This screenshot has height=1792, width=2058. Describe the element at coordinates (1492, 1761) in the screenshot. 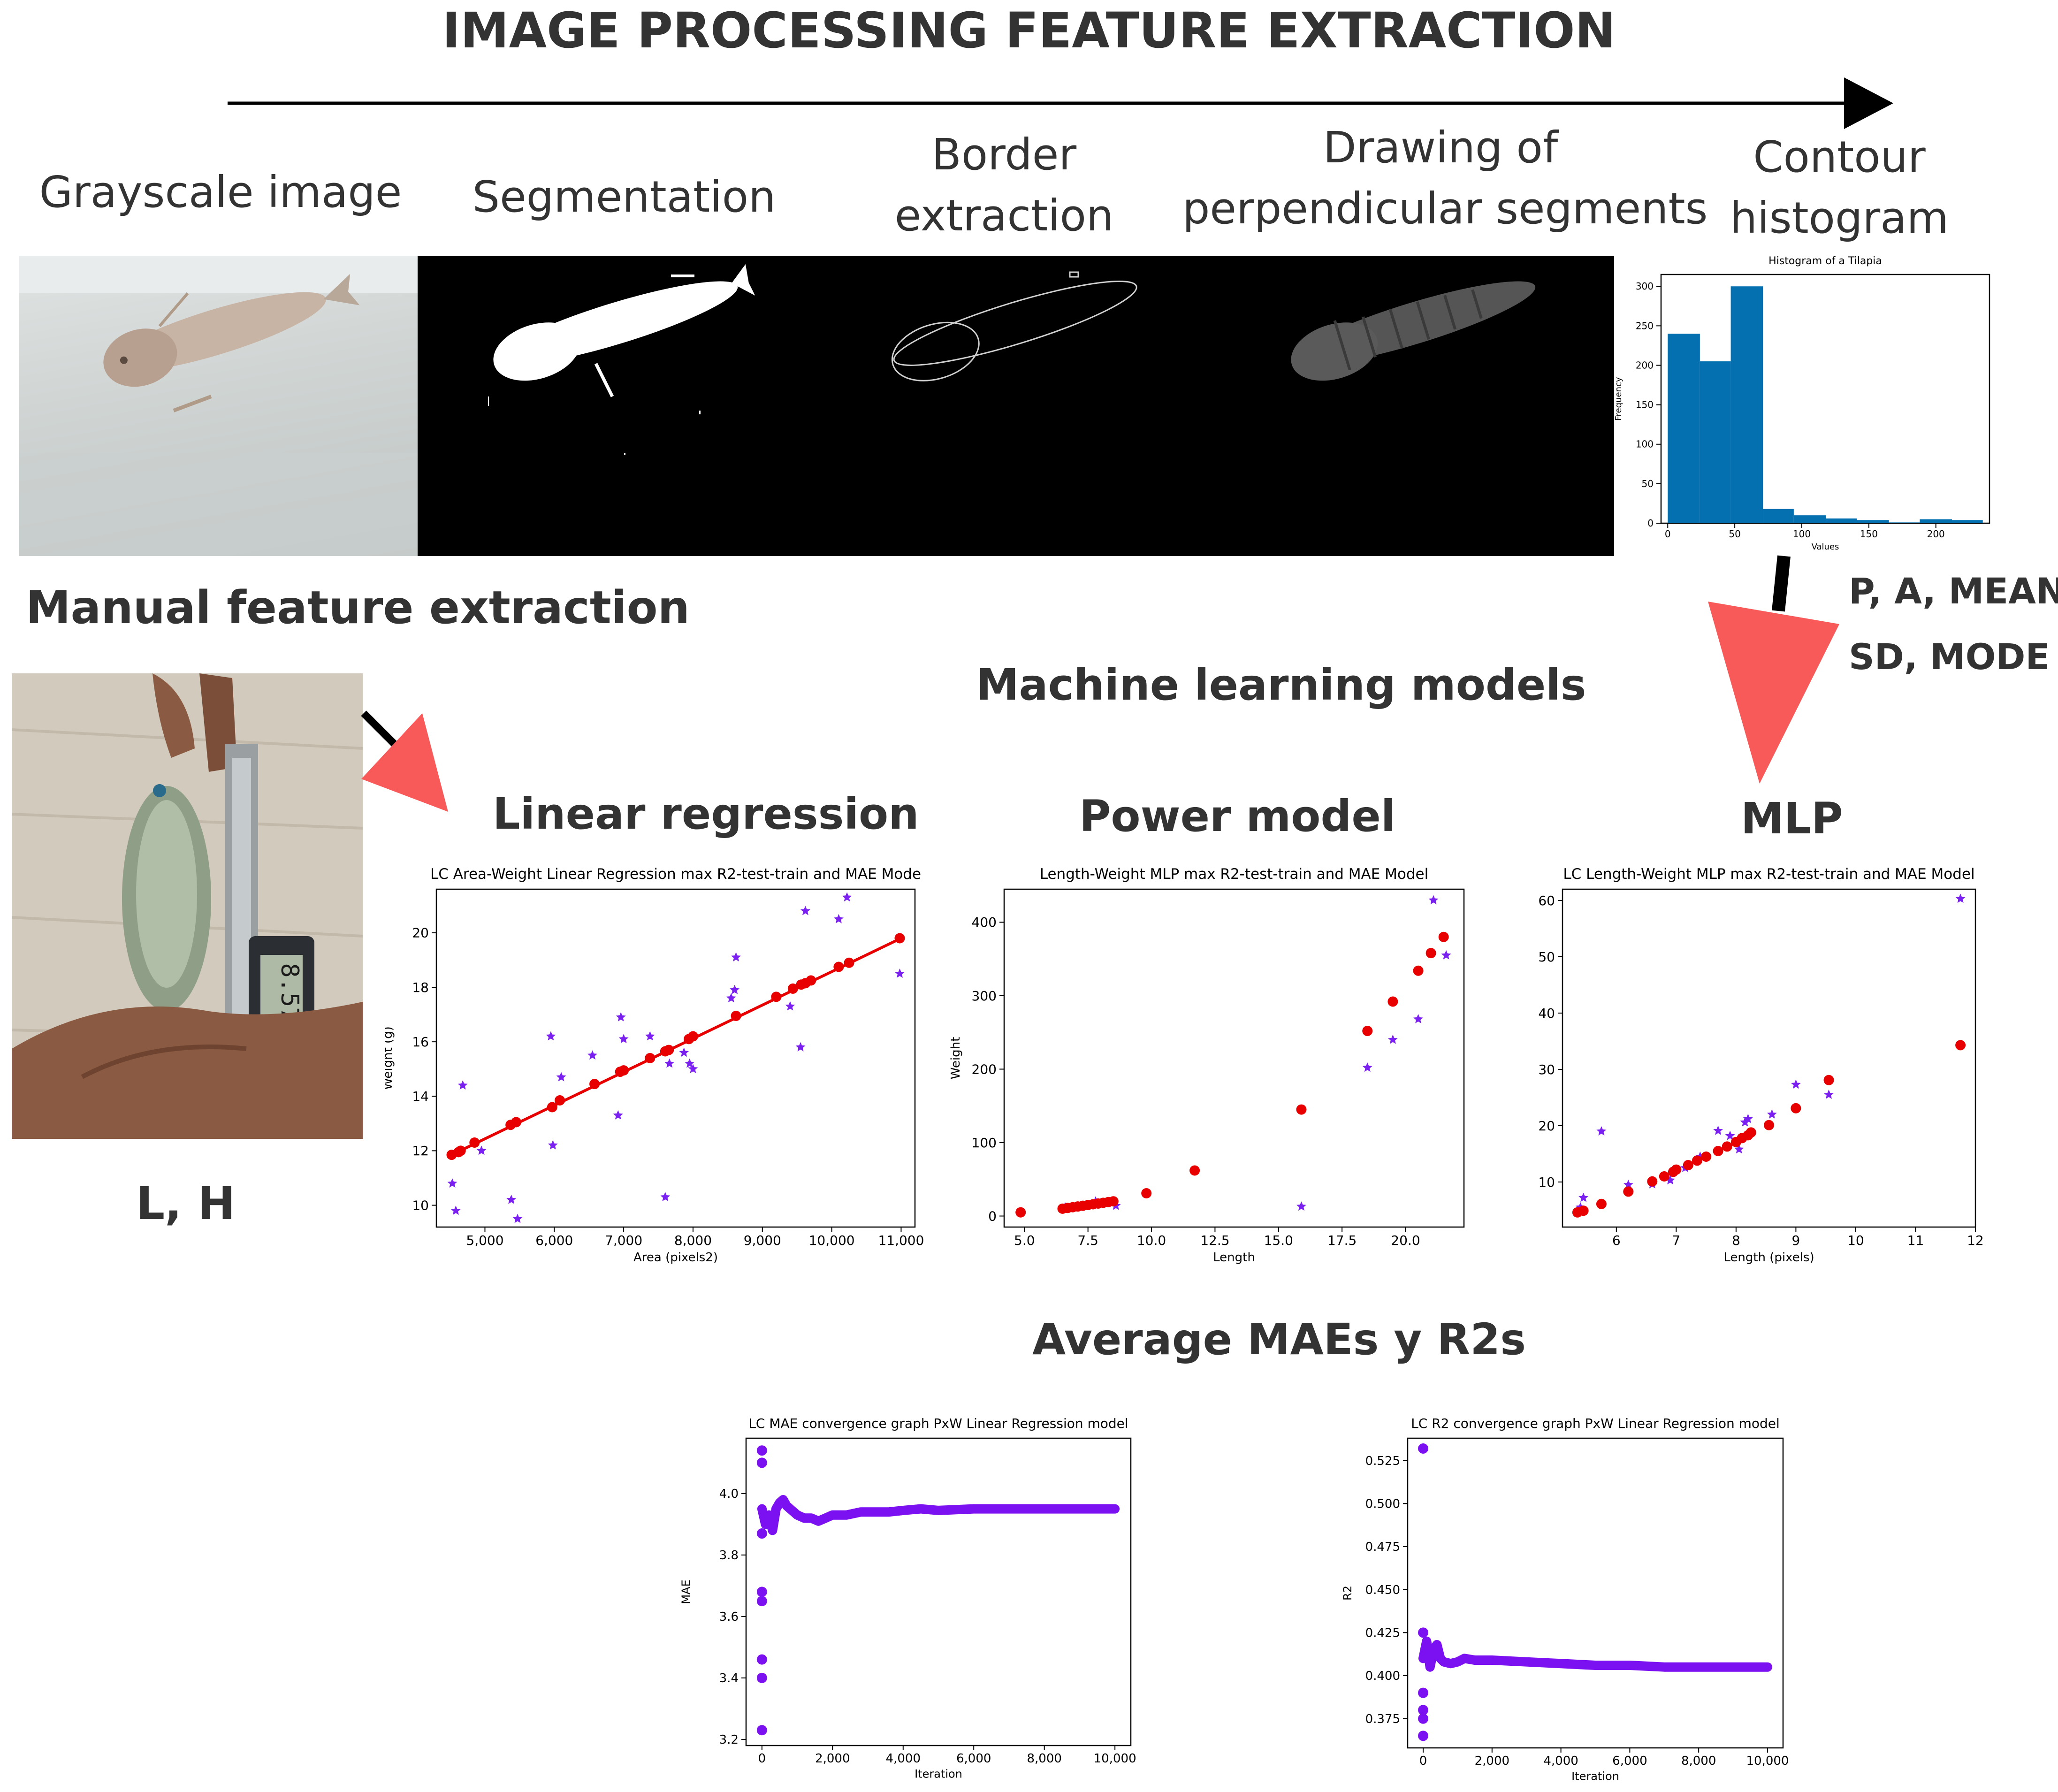

I see `x-tick-label: 2,000` at that location.